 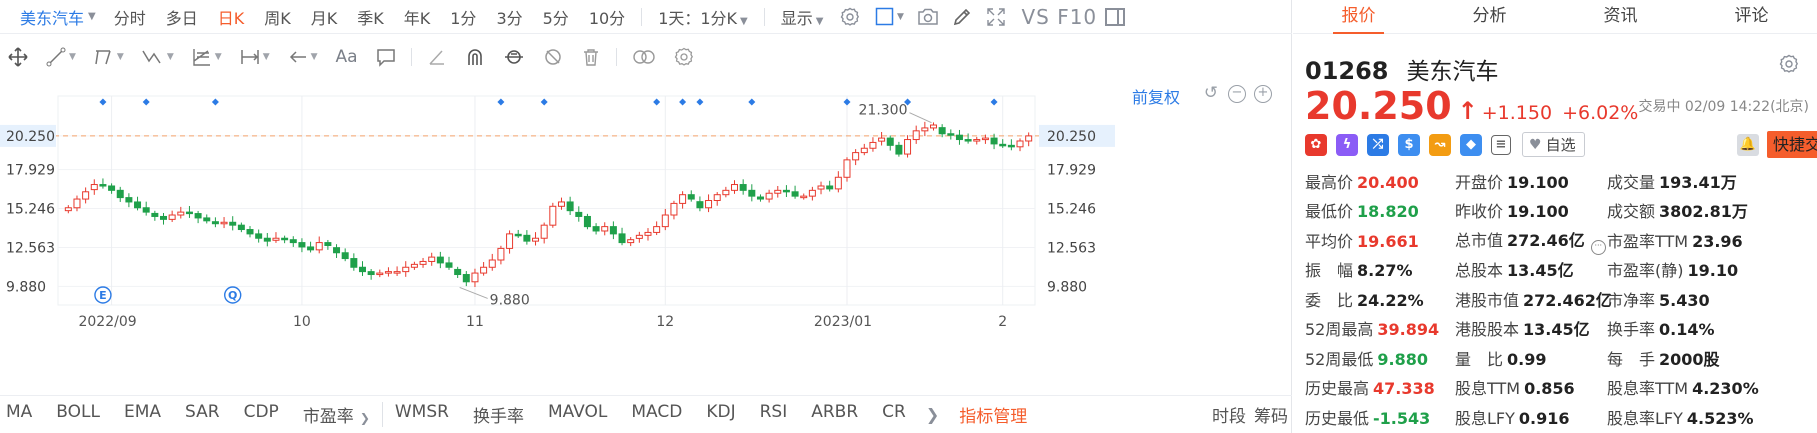 I want to click on angle-tool-icon, so click(x=437, y=57).